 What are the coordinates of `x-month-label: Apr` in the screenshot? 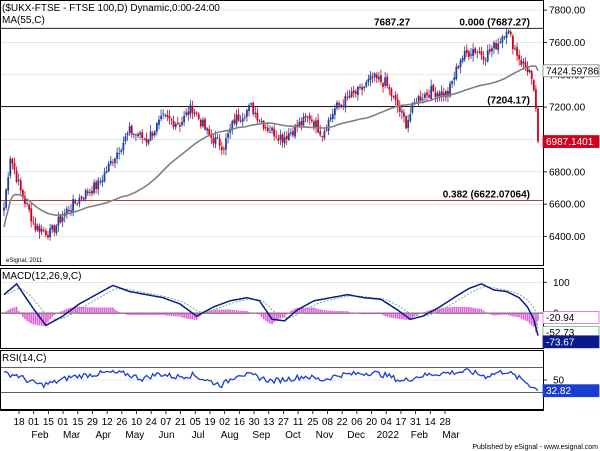 It's located at (103, 435).